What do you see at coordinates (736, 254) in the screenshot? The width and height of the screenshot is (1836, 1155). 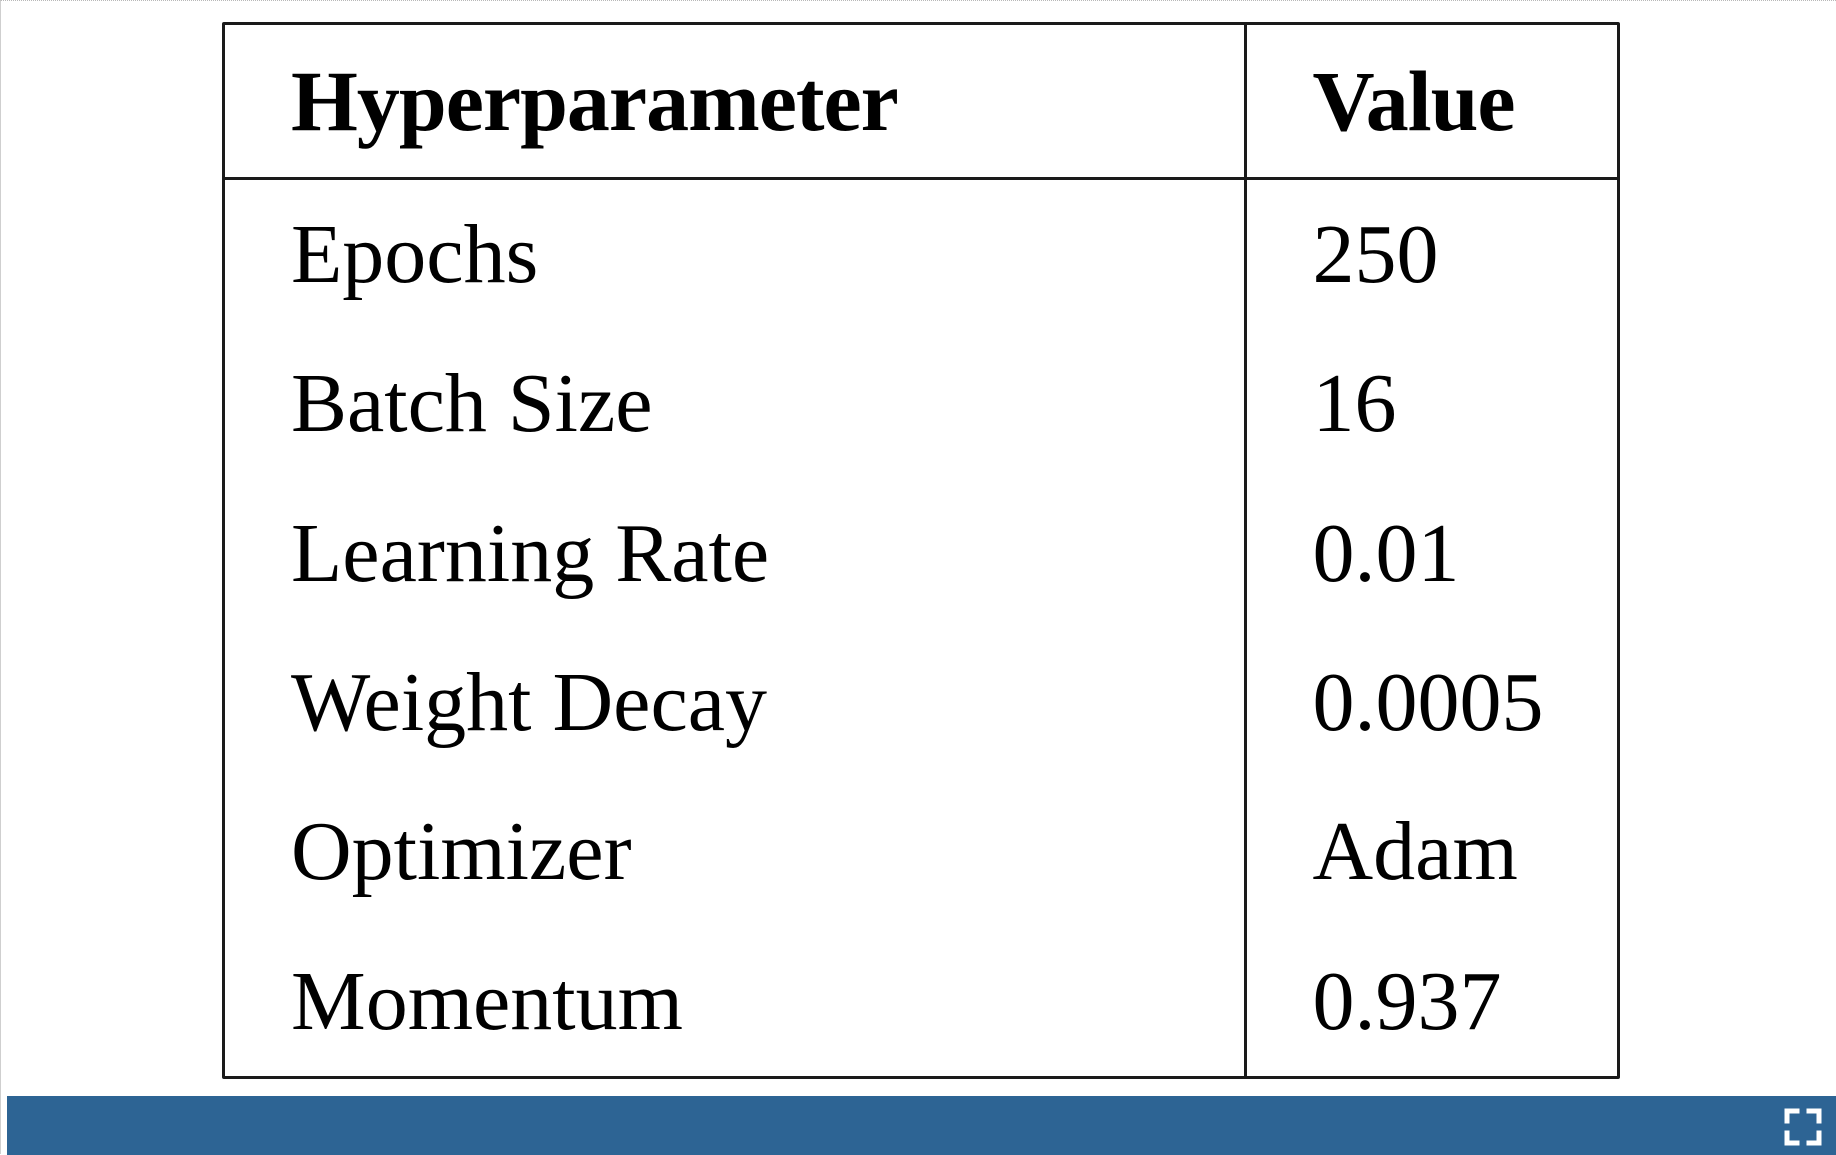 I see `row-param-name: Epochs` at bounding box center [736, 254].